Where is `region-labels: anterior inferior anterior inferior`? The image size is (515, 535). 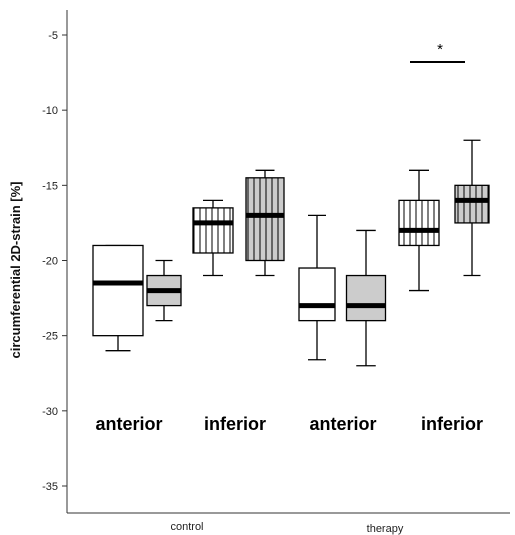
region-labels: anterior inferior anterior inferior is located at coordinates (289, 424).